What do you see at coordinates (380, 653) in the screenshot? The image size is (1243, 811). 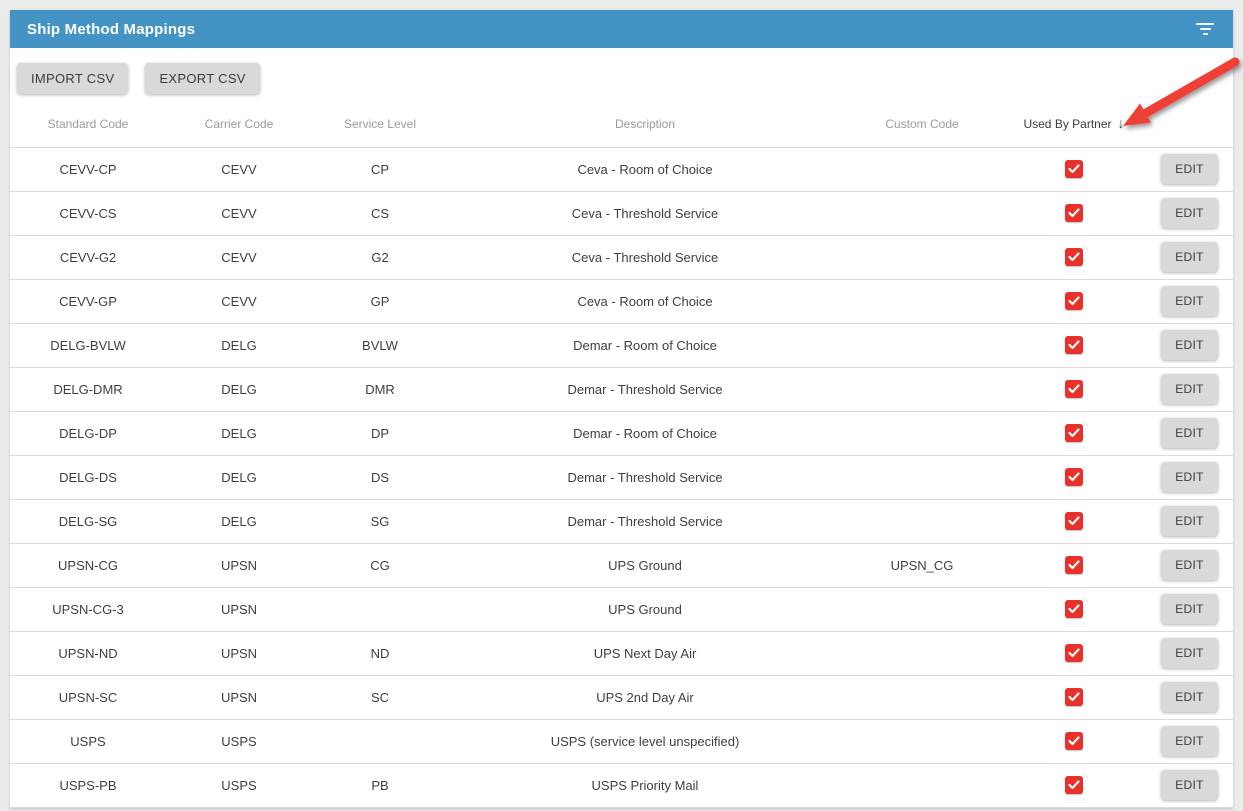 I see `service-level-cell: ND` at bounding box center [380, 653].